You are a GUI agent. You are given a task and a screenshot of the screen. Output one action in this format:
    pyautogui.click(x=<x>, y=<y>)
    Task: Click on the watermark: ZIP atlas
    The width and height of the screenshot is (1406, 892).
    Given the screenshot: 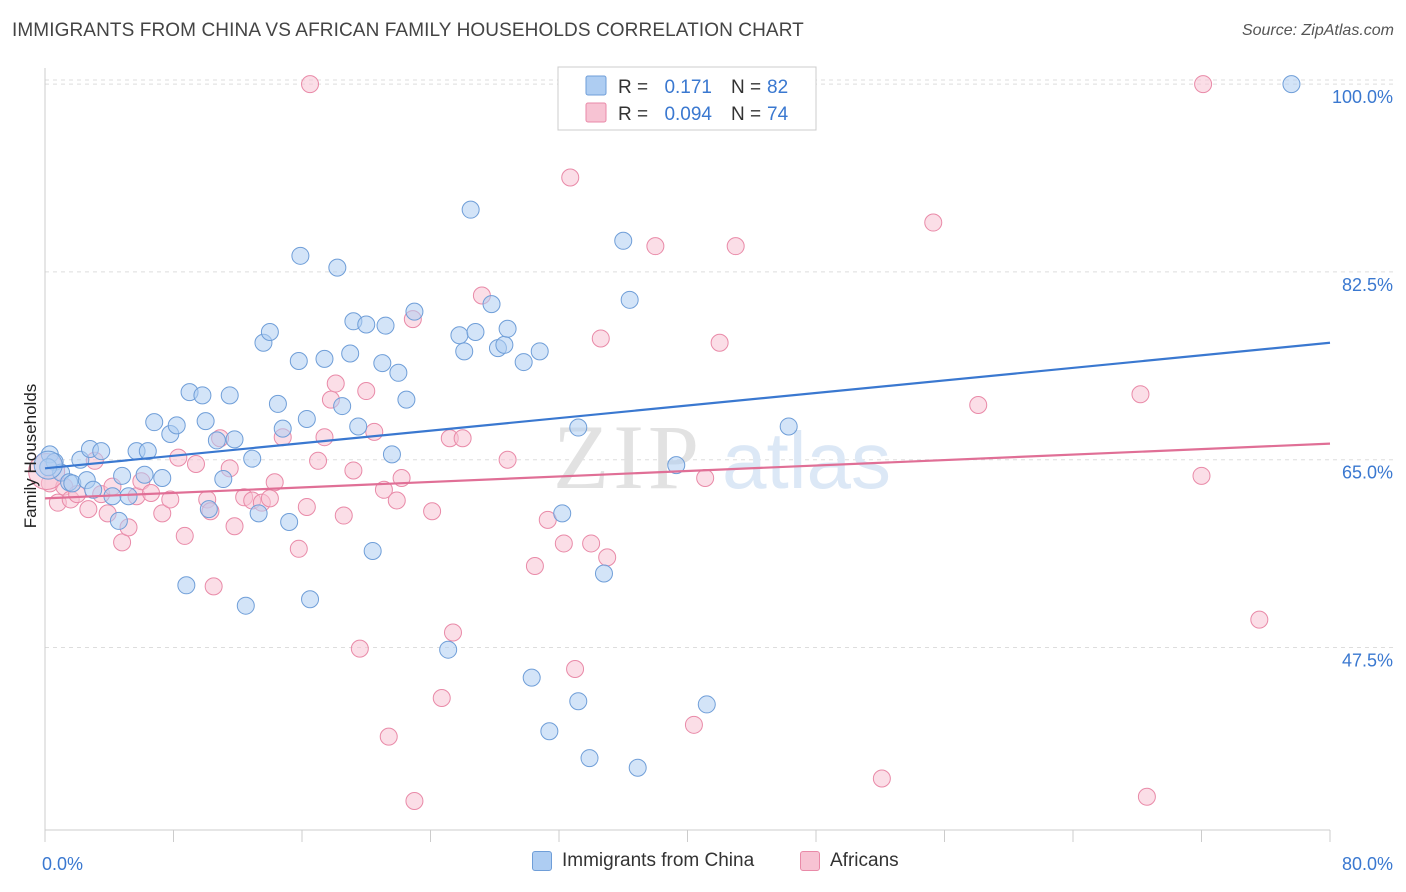 What is the action you would take?
    pyautogui.click(x=722, y=457)
    